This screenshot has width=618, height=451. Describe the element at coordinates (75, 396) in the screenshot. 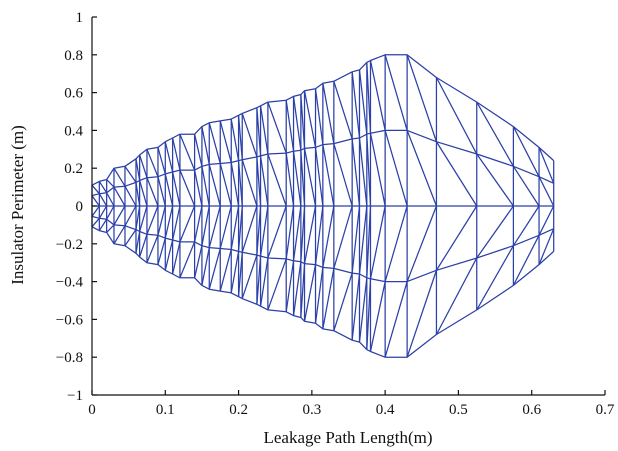

I see `y-tick-label: −1` at that location.